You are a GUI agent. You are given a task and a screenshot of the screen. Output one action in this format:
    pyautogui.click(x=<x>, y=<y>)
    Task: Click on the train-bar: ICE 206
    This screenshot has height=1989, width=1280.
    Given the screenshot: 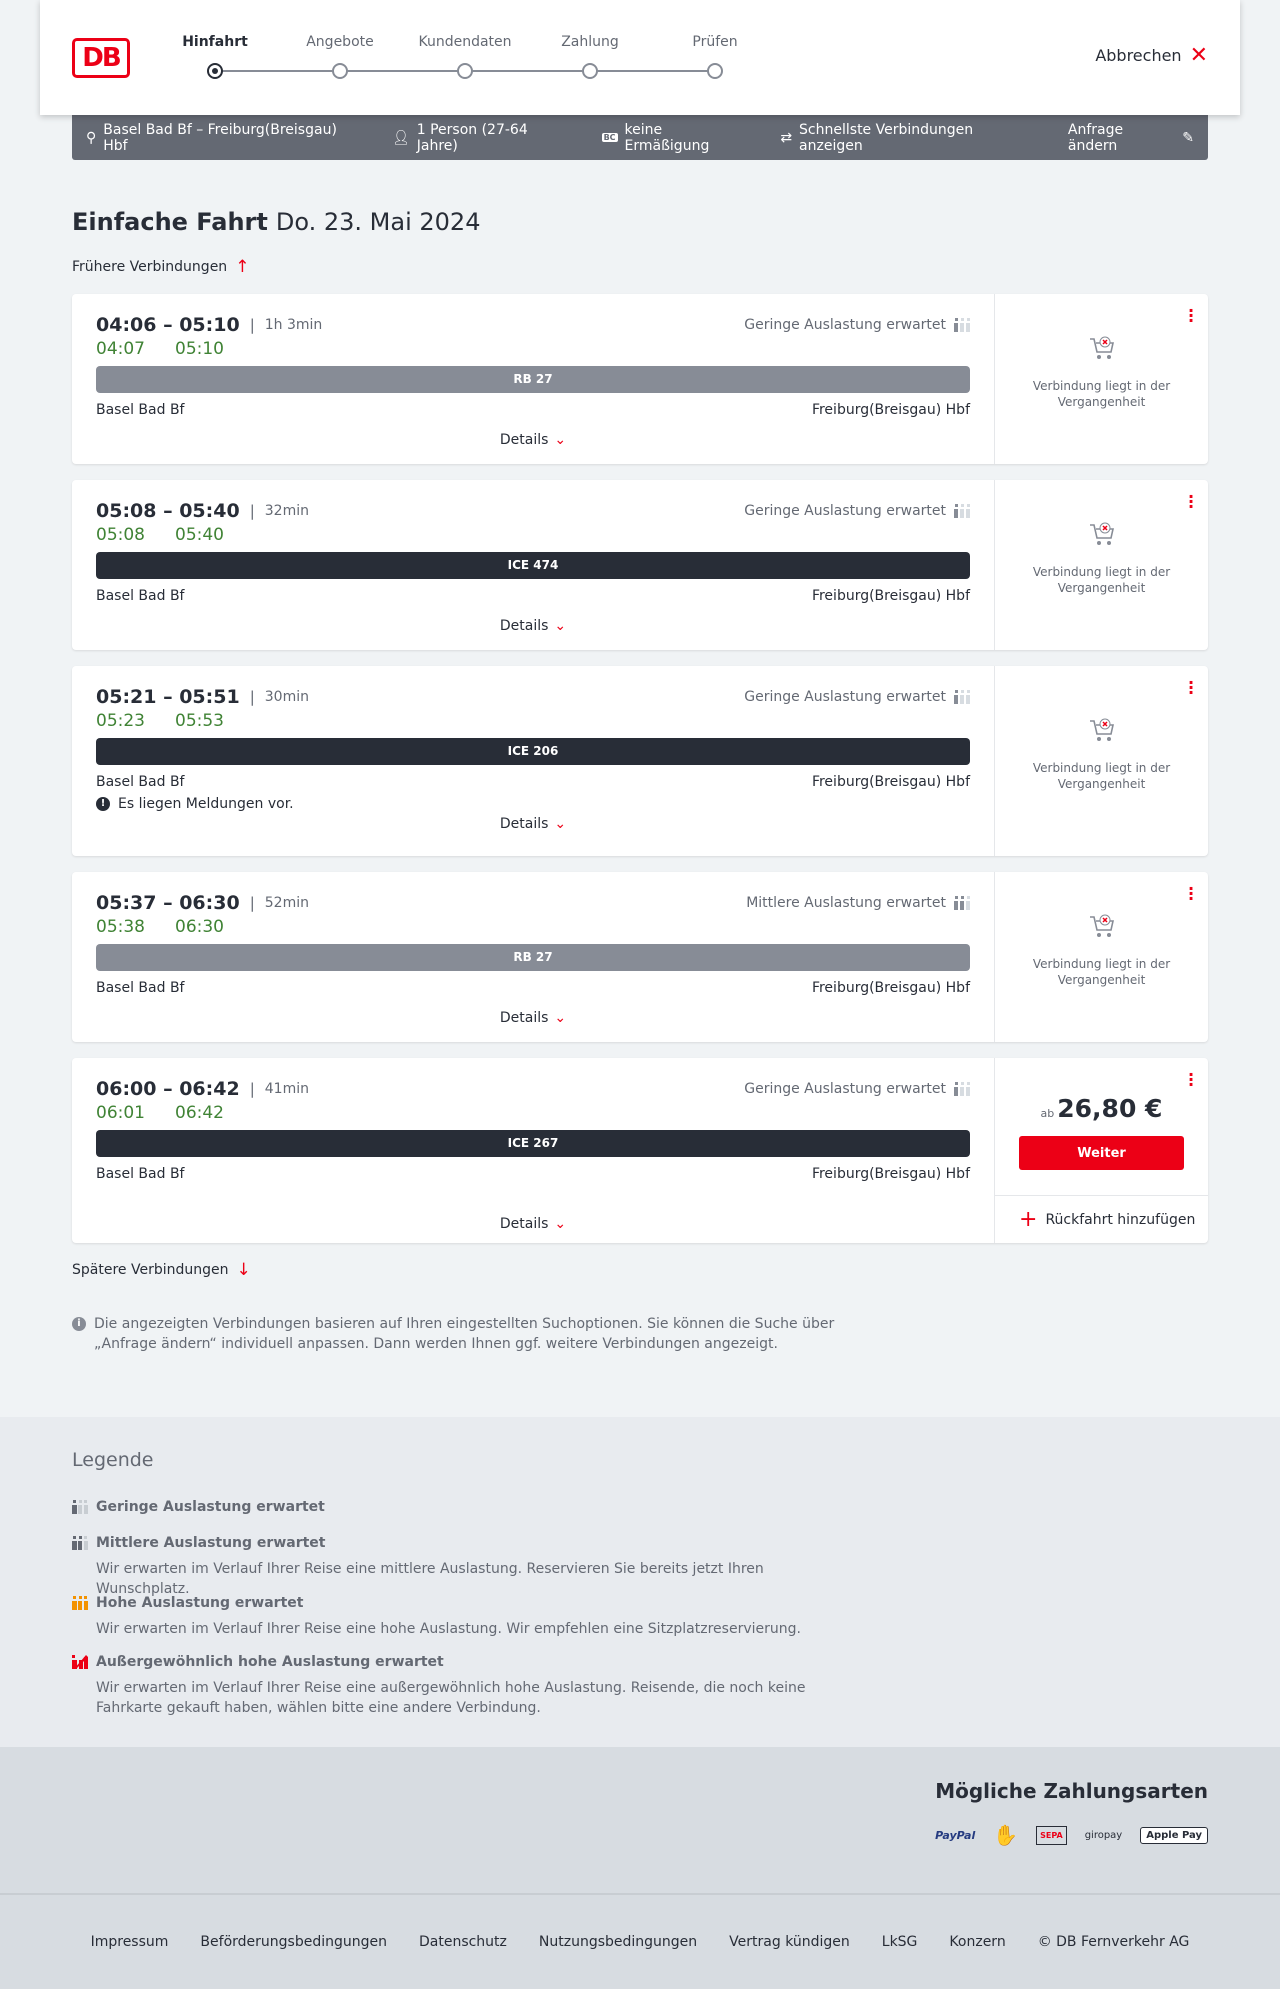 What is the action you would take?
    pyautogui.click(x=533, y=751)
    